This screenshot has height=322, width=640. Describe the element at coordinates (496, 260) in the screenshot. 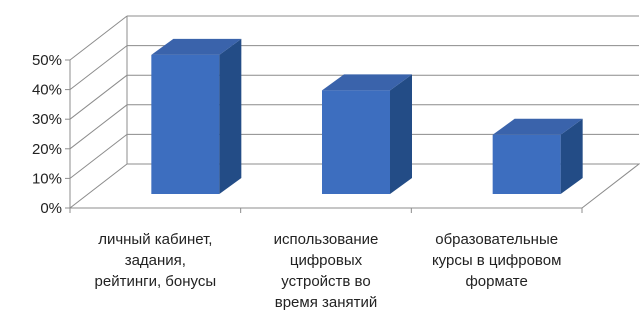

I see `x-category-label: образовательные курсы в цифровом формате` at that location.